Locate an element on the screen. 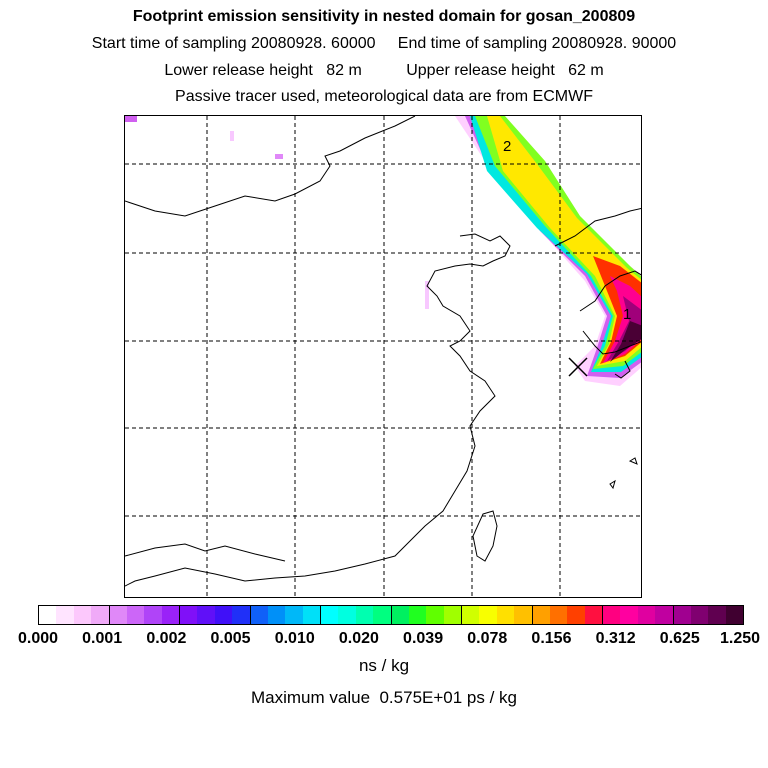  map-label-1: 1 is located at coordinates (627, 314).